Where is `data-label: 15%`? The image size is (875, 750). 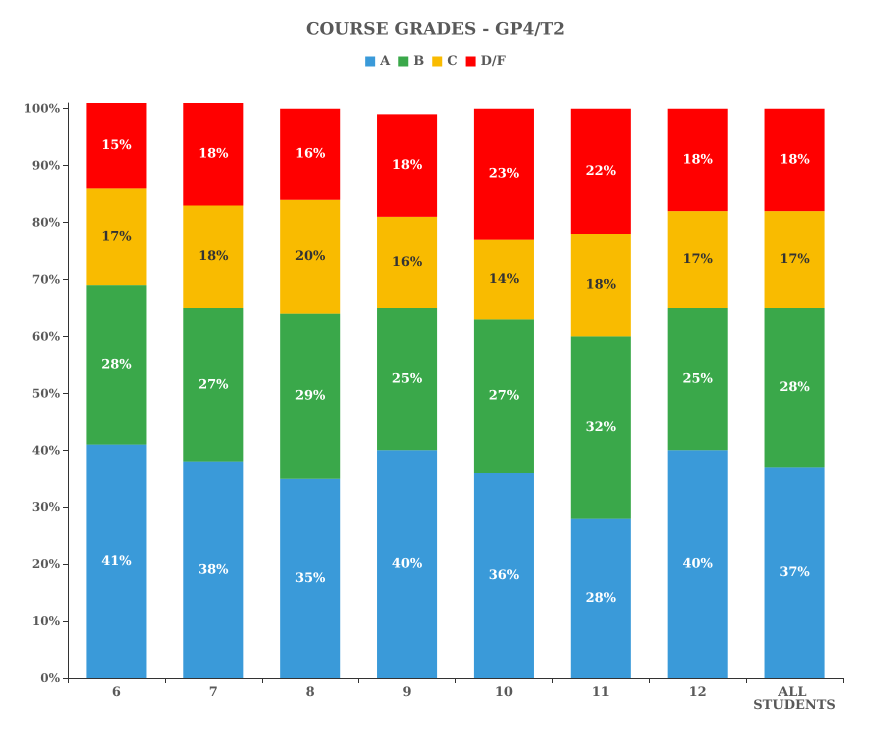 data-label: 15% is located at coordinates (116, 146).